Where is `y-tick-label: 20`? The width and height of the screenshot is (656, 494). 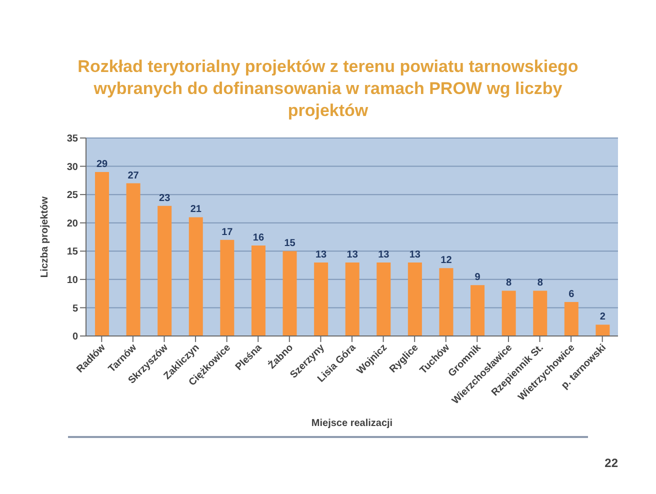
y-tick-label: 20 is located at coordinates (72, 224).